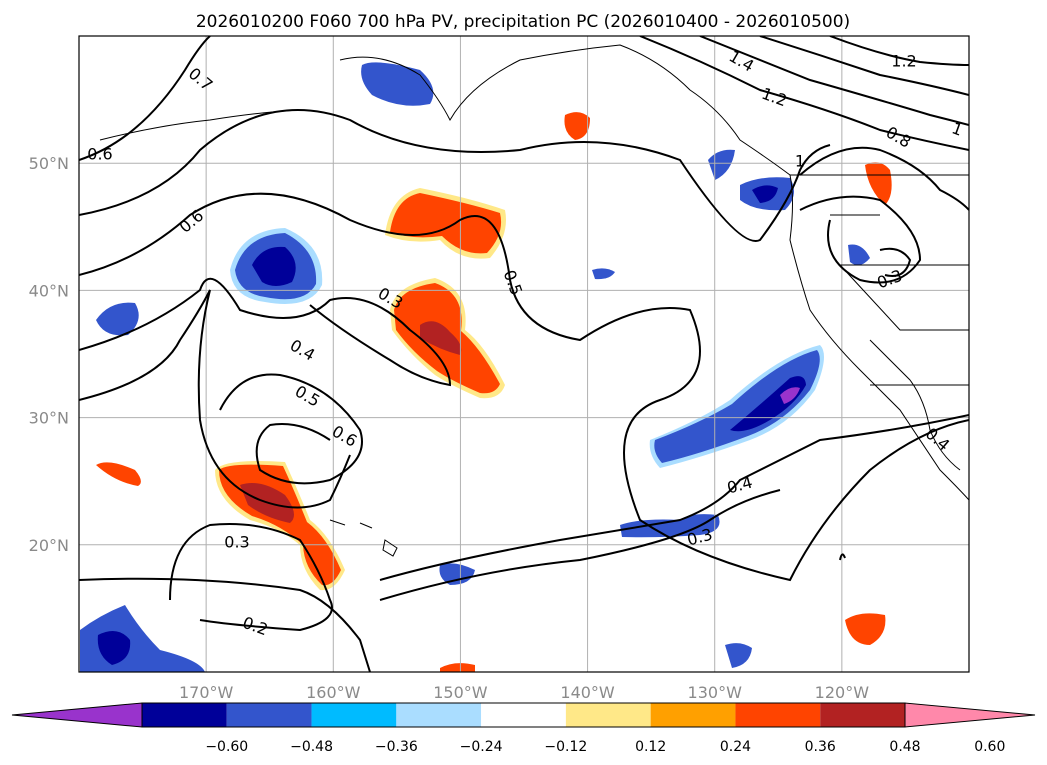 The width and height of the screenshot is (1047, 765). Describe the element at coordinates (49, 290) in the screenshot. I see `y-tick-label: 40°N` at that location.